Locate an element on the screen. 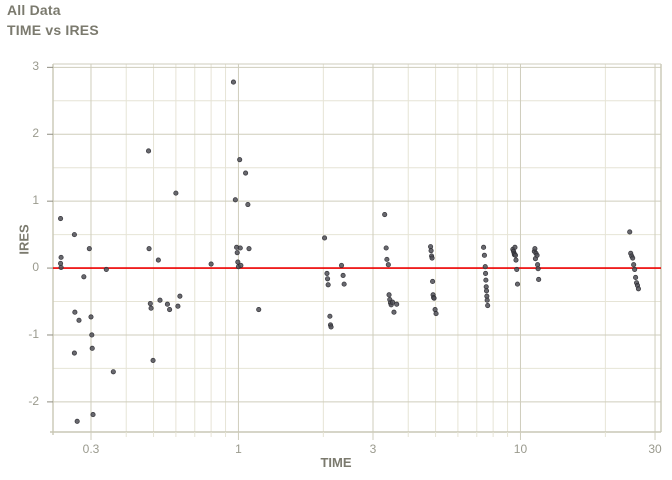  x-tick-label: 3 is located at coordinates (373, 449).